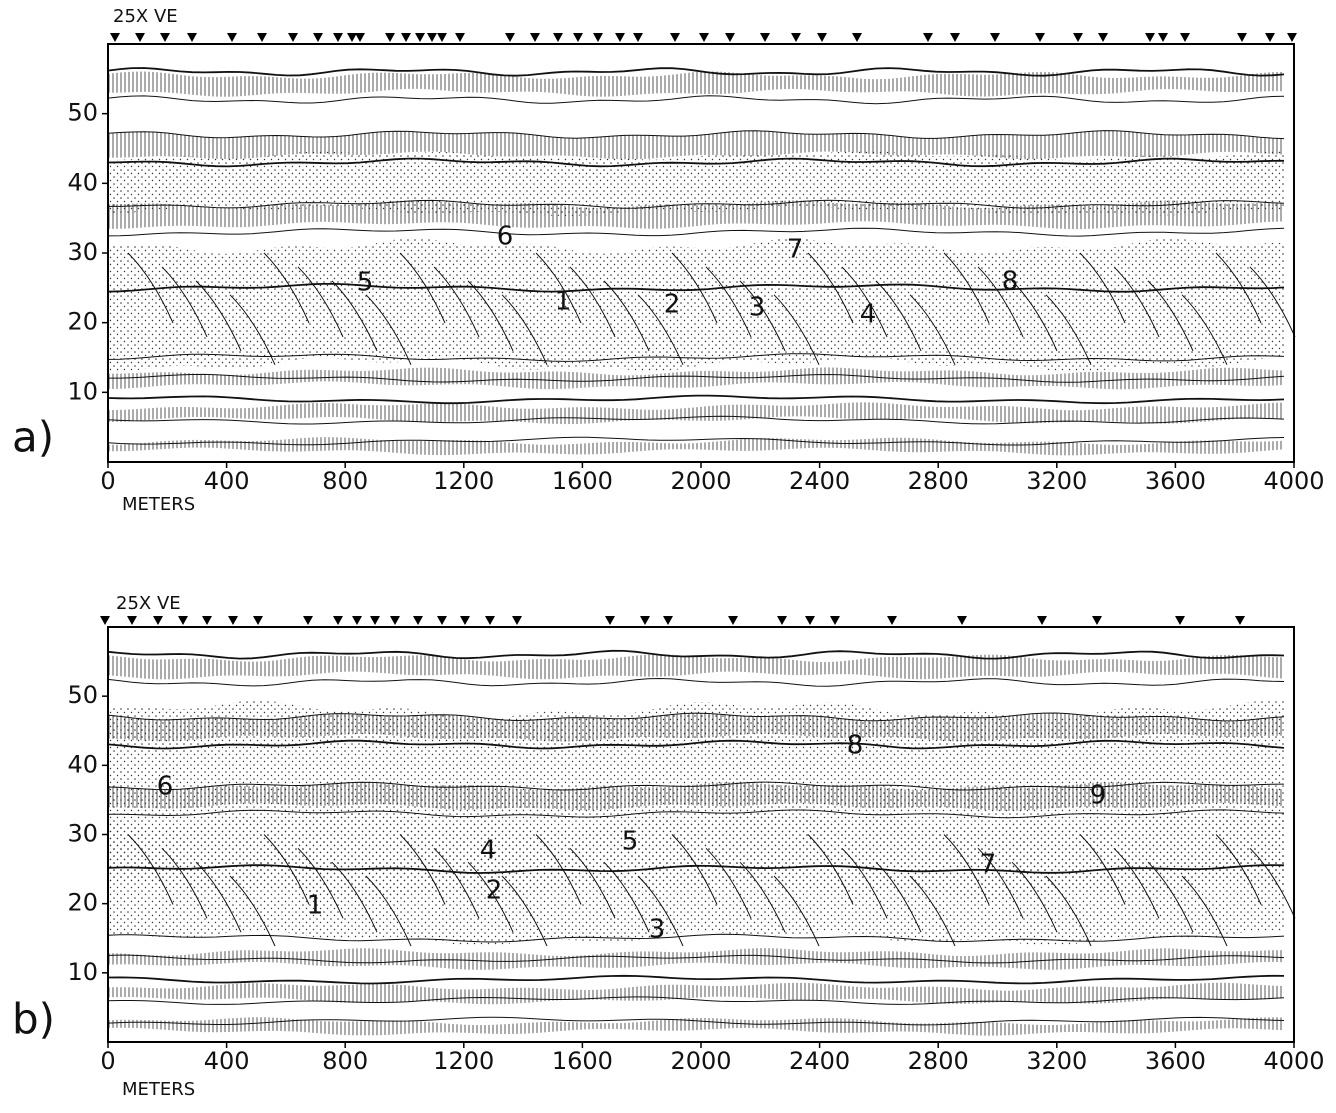  What do you see at coordinates (855, 746) in the screenshot?
I see `unit-number: 8` at bounding box center [855, 746].